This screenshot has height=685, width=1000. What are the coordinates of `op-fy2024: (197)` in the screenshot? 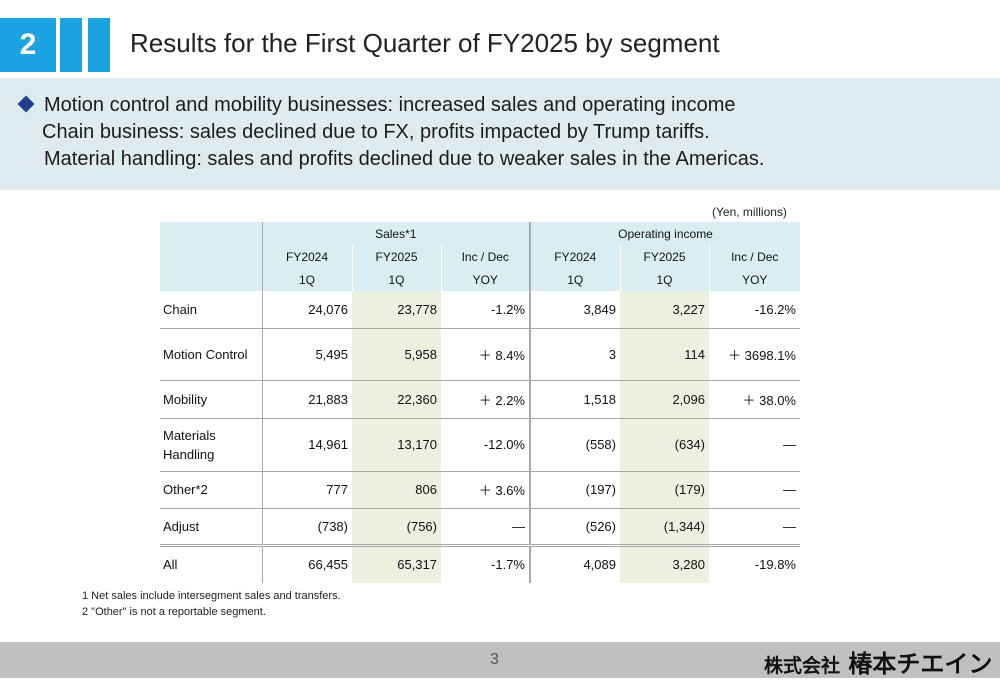 It's located at (574, 490).